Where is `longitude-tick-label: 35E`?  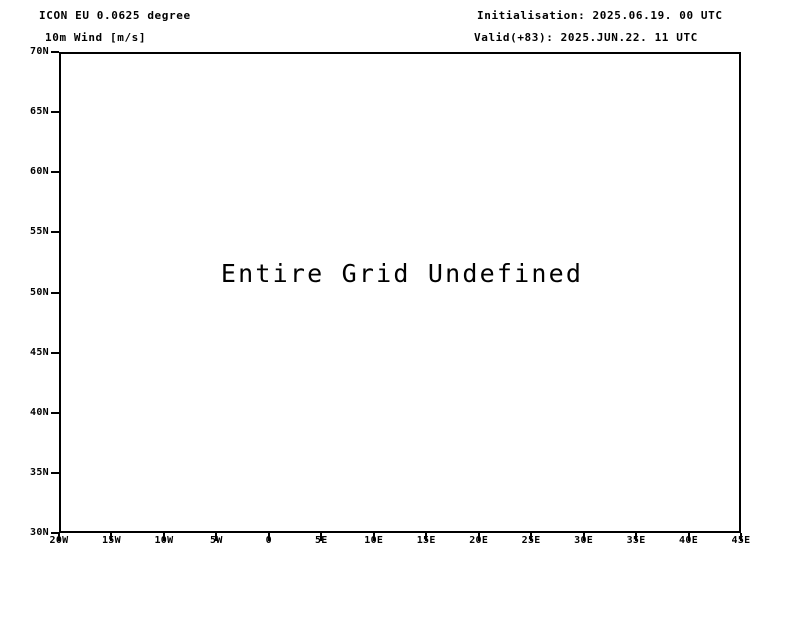
longitude-tick-label: 35E is located at coordinates (636, 540).